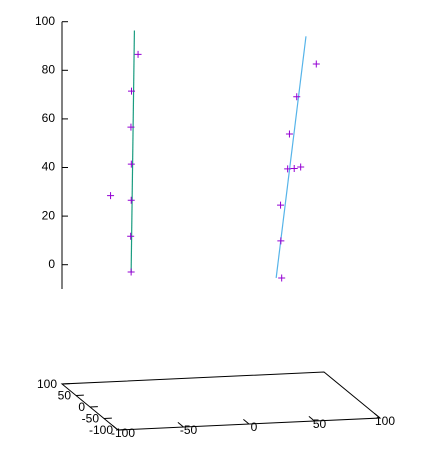 The image size is (433, 461). What do you see at coordinates (49, 167) in the screenshot?
I see `z-tick-label: 40` at bounding box center [49, 167].